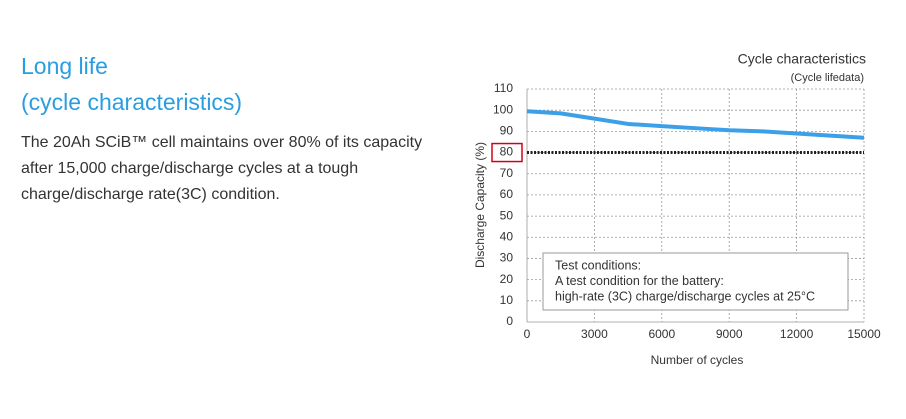  What do you see at coordinates (507, 131) in the screenshot?
I see `y-tick-label: 90` at bounding box center [507, 131].